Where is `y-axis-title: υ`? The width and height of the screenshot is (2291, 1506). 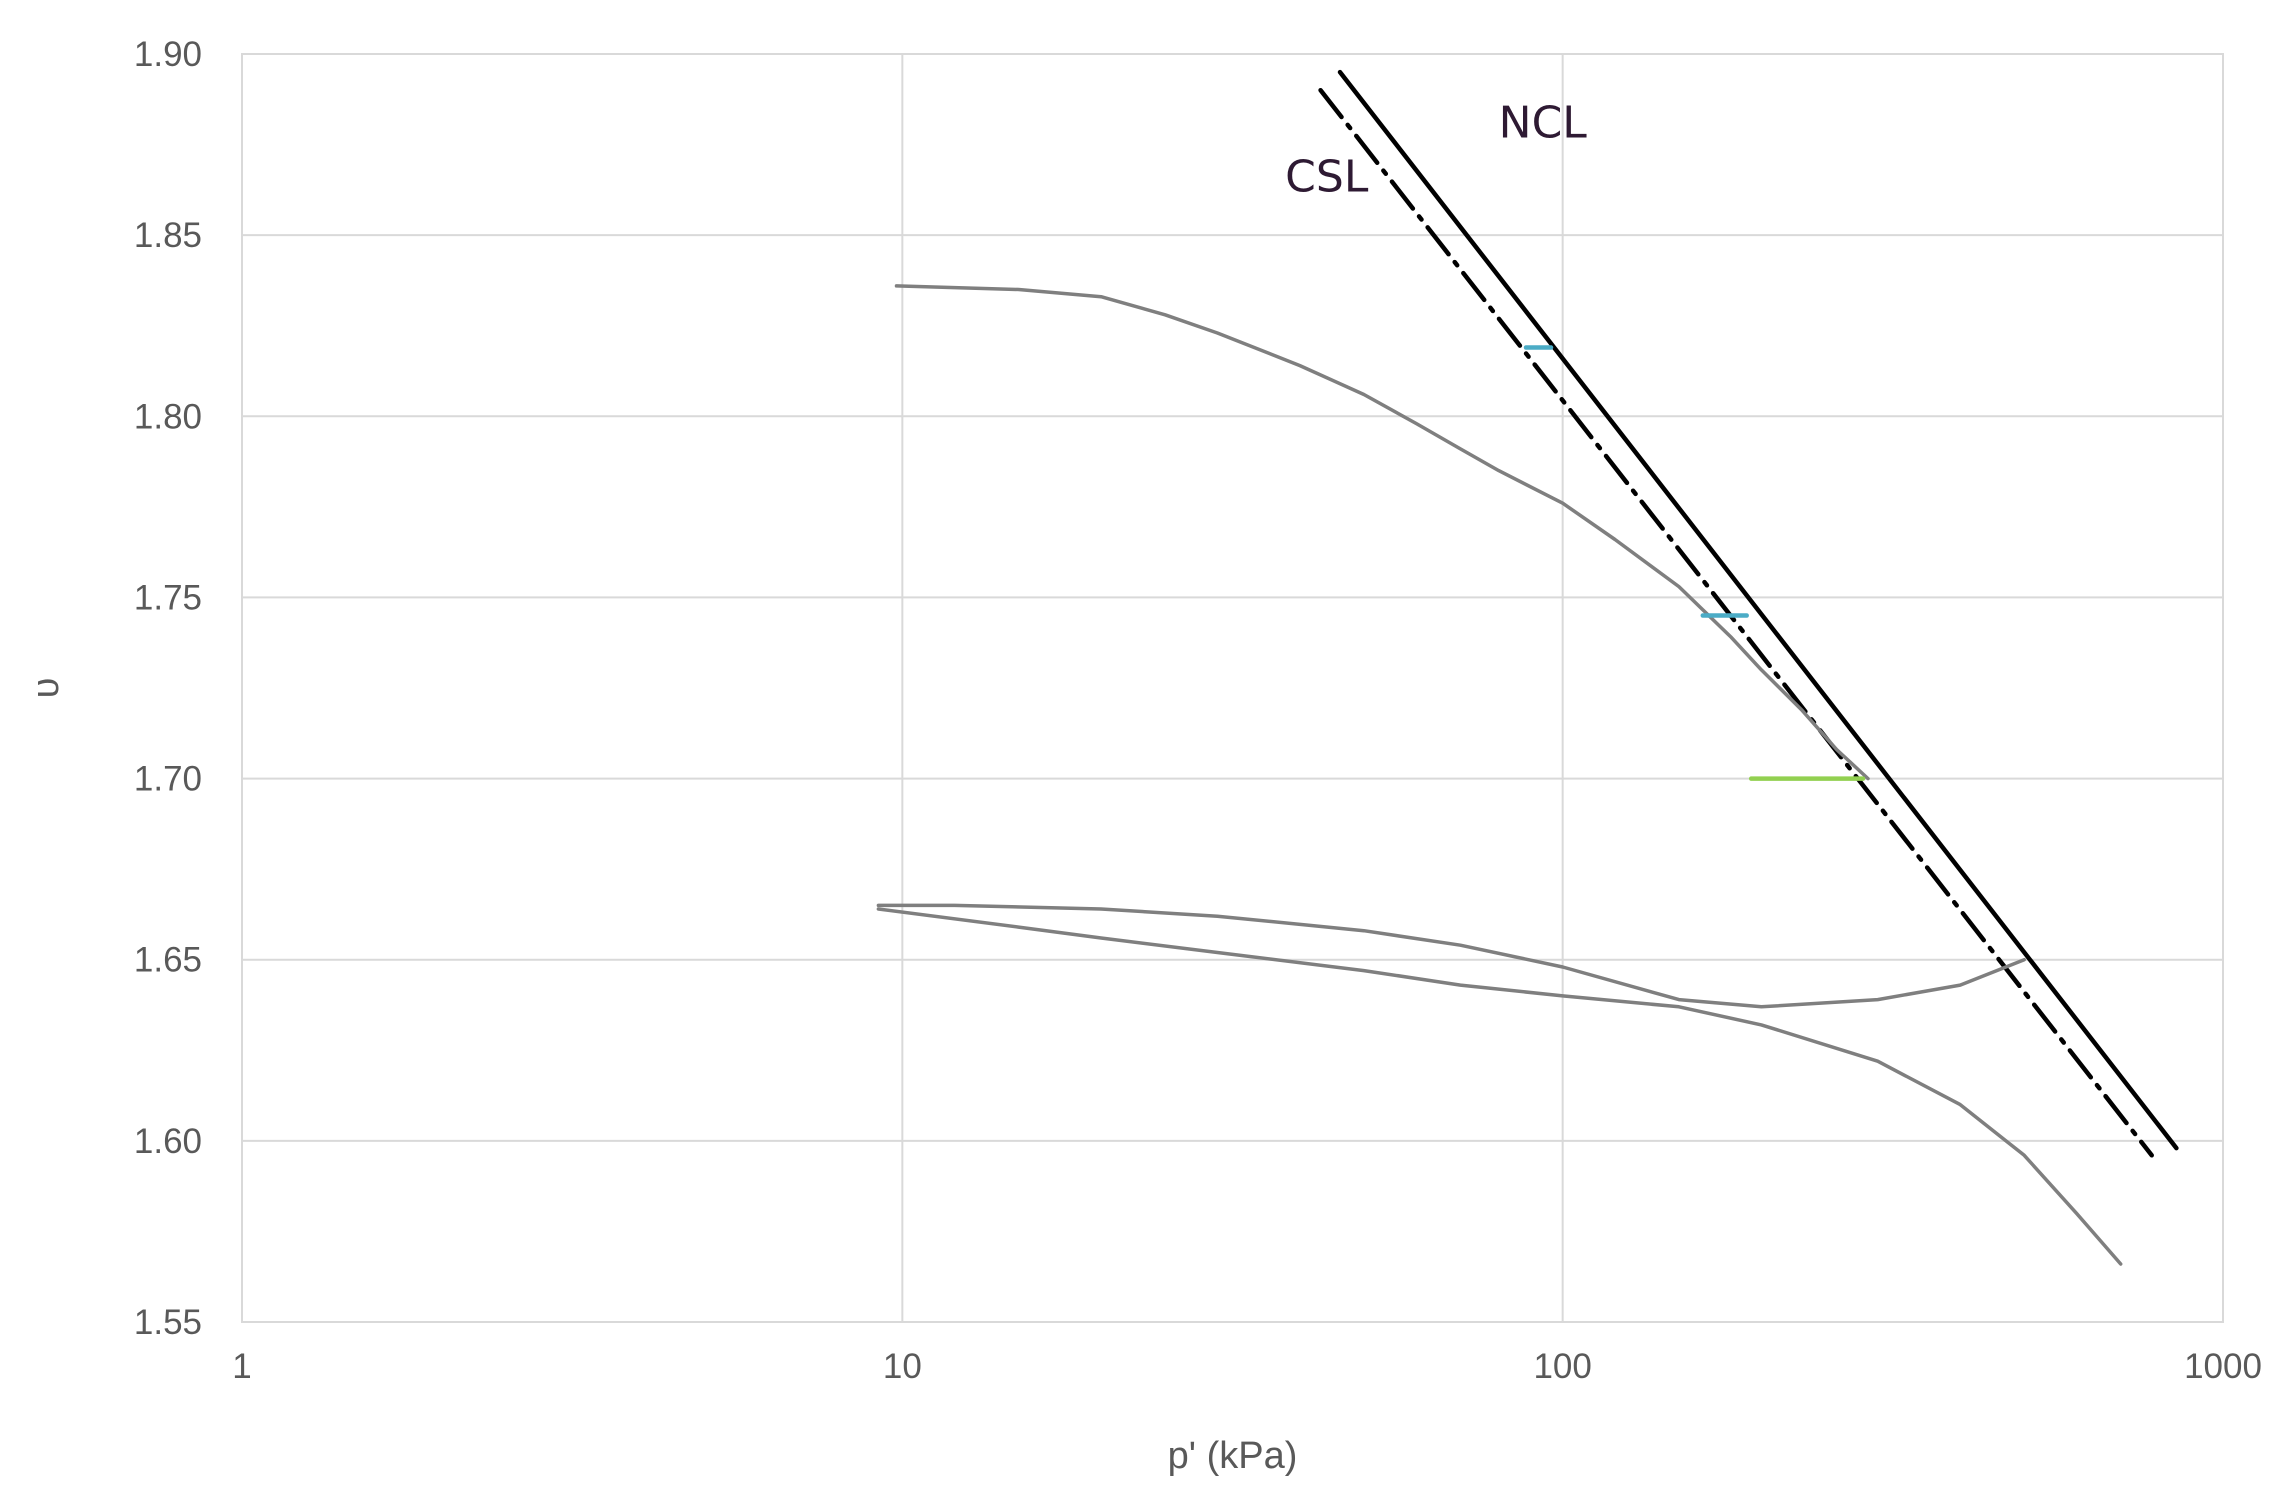 y-axis-title: υ is located at coordinates (46, 688).